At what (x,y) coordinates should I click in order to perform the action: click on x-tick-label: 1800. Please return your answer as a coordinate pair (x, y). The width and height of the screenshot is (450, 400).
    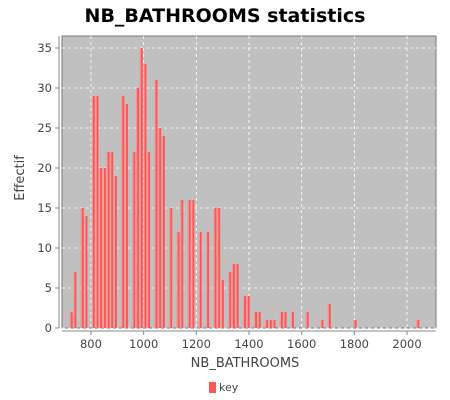
    Looking at the image, I should click on (354, 344).